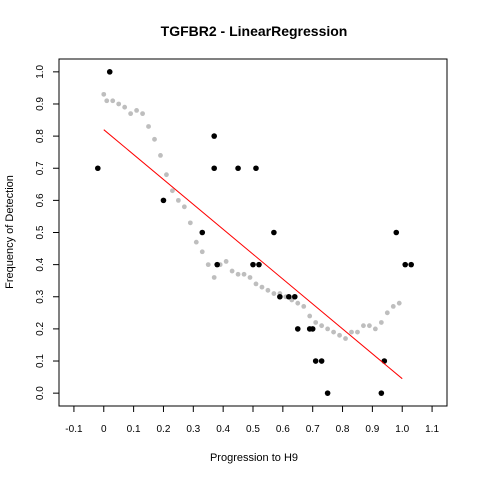  I want to click on x-tick-label: 0.1, so click(134, 429).